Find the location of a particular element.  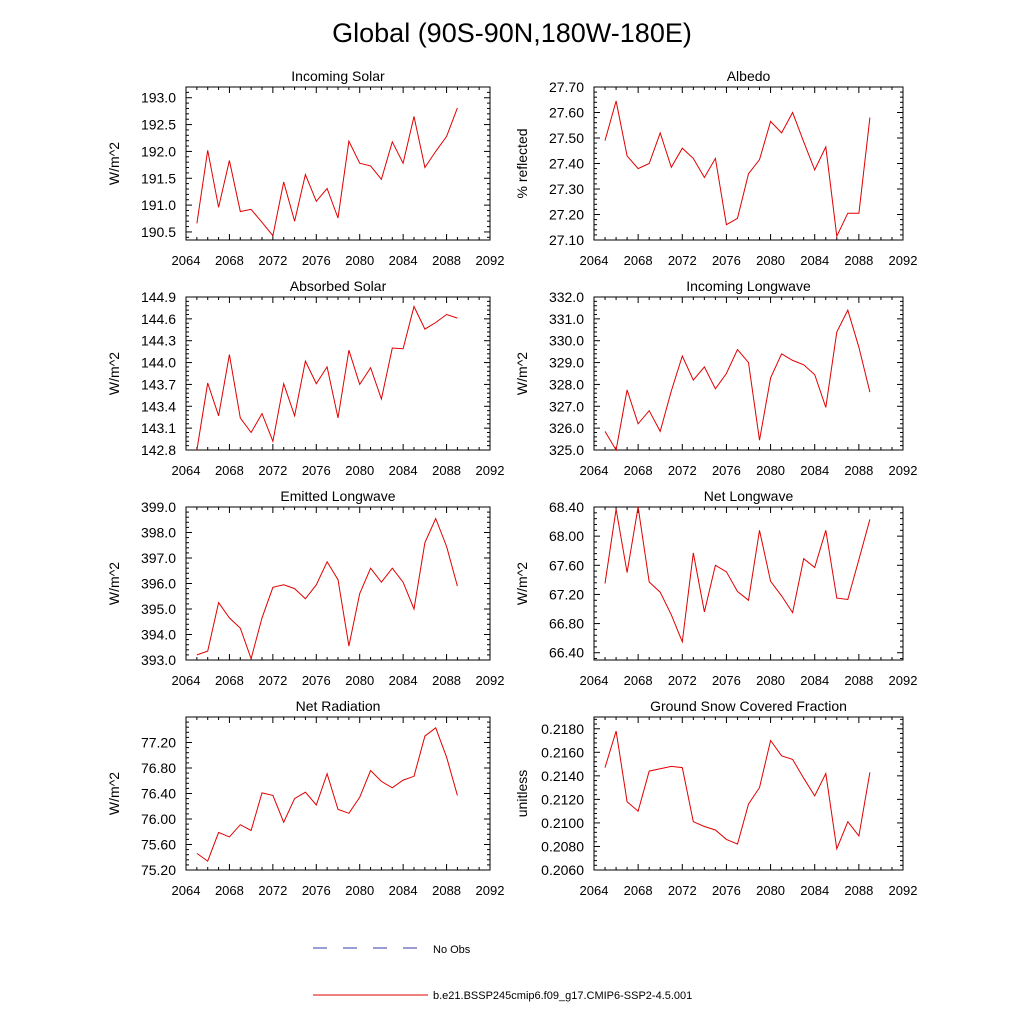

emitted-longwave-ytick-label: 397.0 is located at coordinates (158, 558).